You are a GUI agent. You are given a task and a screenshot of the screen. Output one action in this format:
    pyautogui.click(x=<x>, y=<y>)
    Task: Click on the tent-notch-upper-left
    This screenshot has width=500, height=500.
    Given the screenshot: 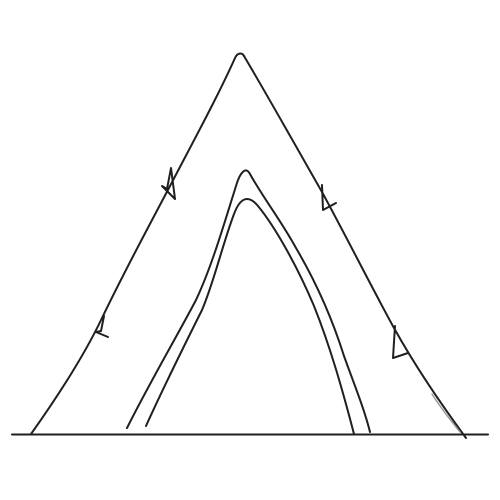 What is the action you would take?
    pyautogui.click(x=168, y=183)
    